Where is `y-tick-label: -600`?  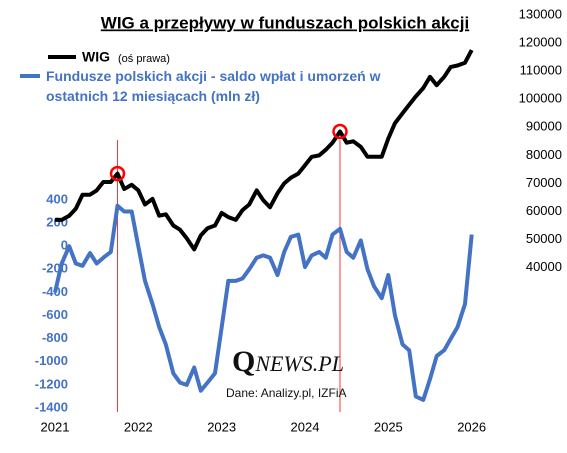
y-tick-label: -600 is located at coordinates (55, 314).